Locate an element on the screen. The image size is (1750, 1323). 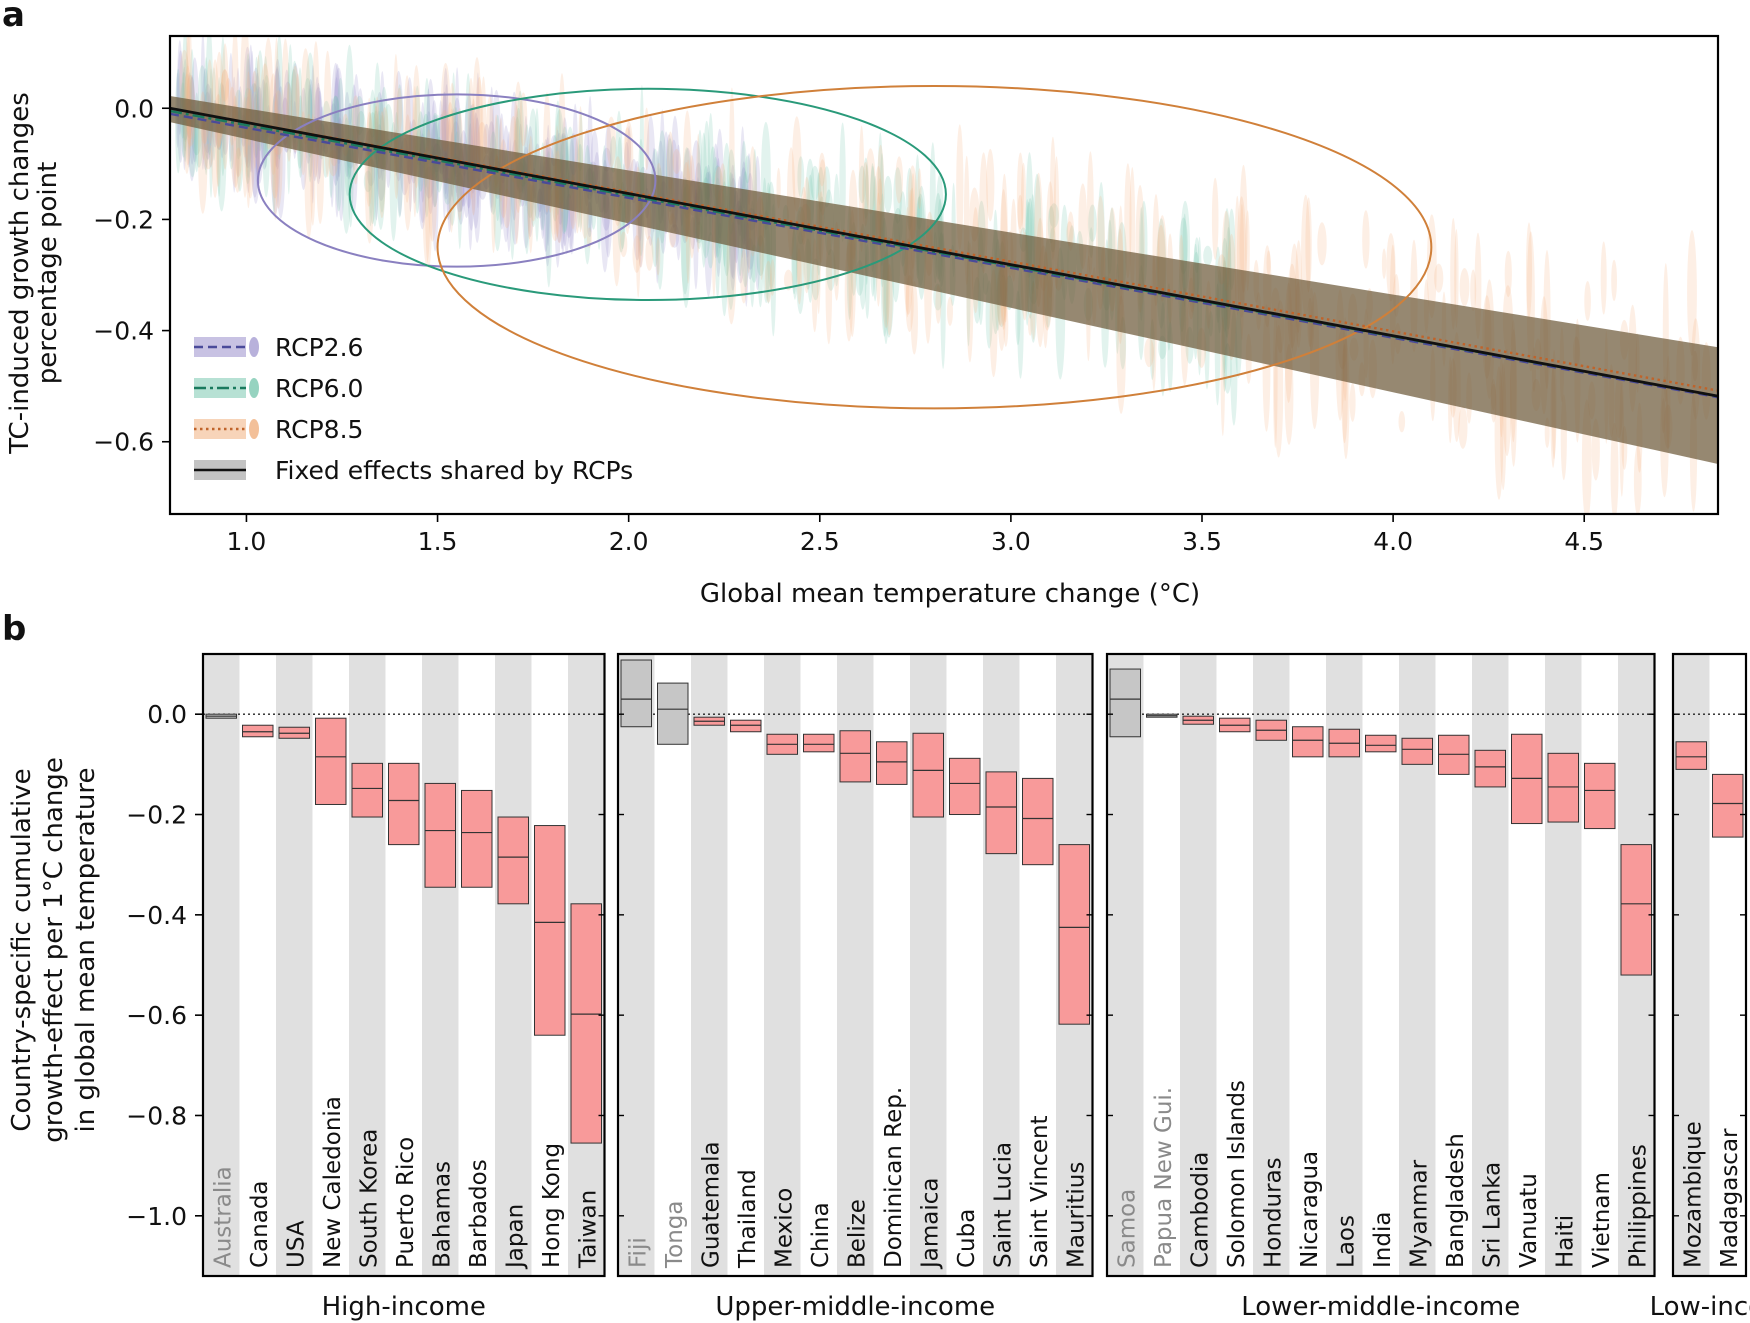
country-label: Canada is located at coordinates (260, 1224).